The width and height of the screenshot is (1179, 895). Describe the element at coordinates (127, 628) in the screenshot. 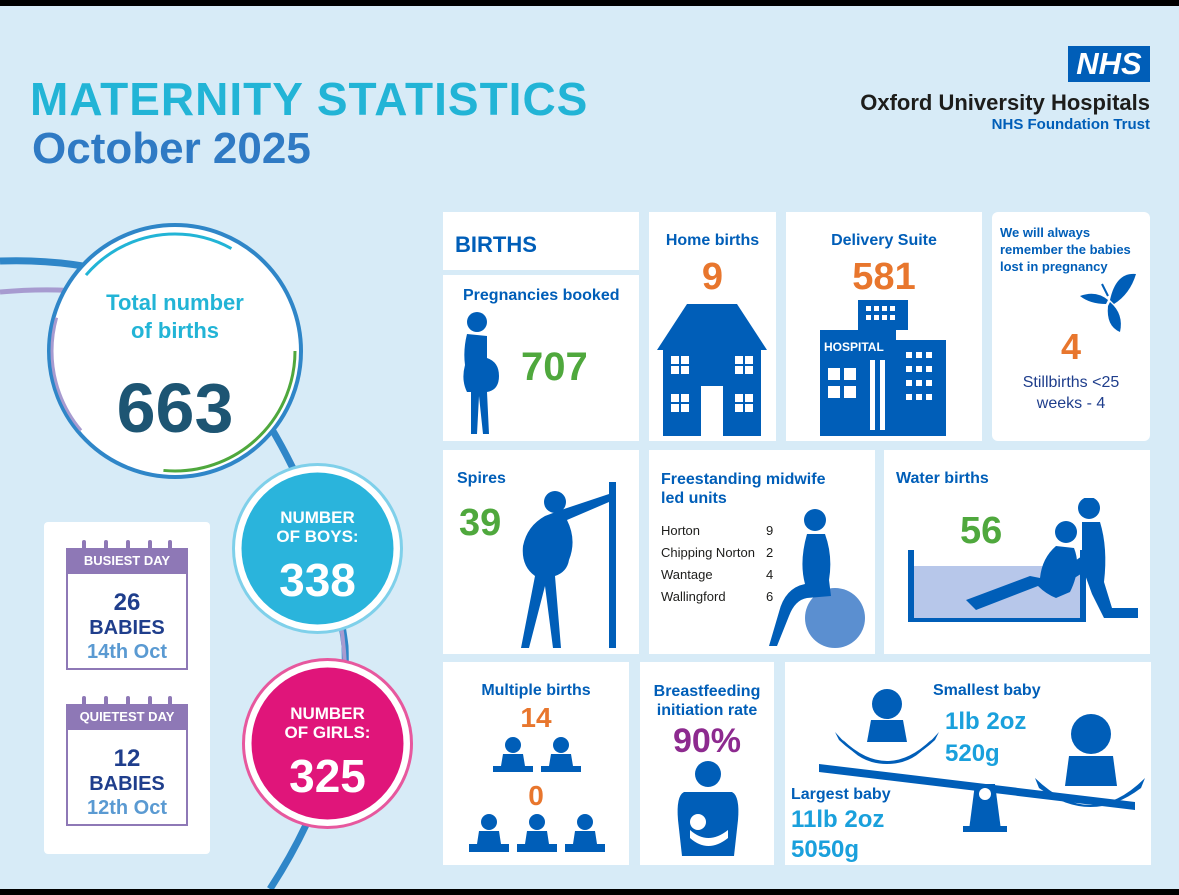

I see `busiest-day-unit: BABIES` at that location.